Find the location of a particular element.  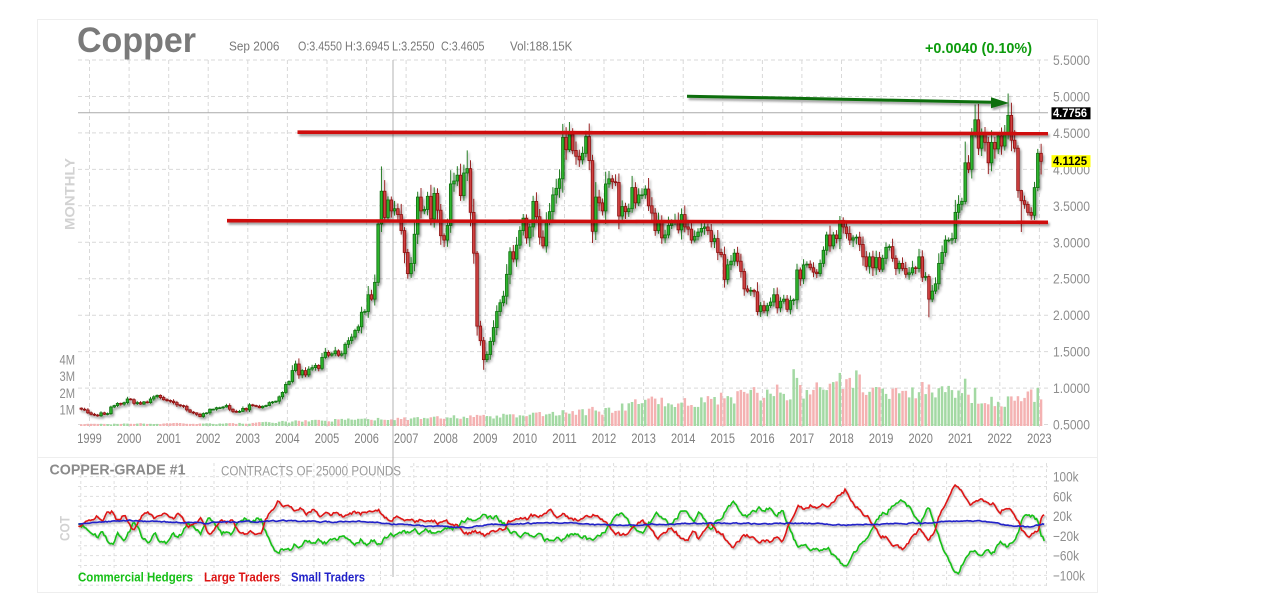

svg-text: 2010 is located at coordinates (525, 438).